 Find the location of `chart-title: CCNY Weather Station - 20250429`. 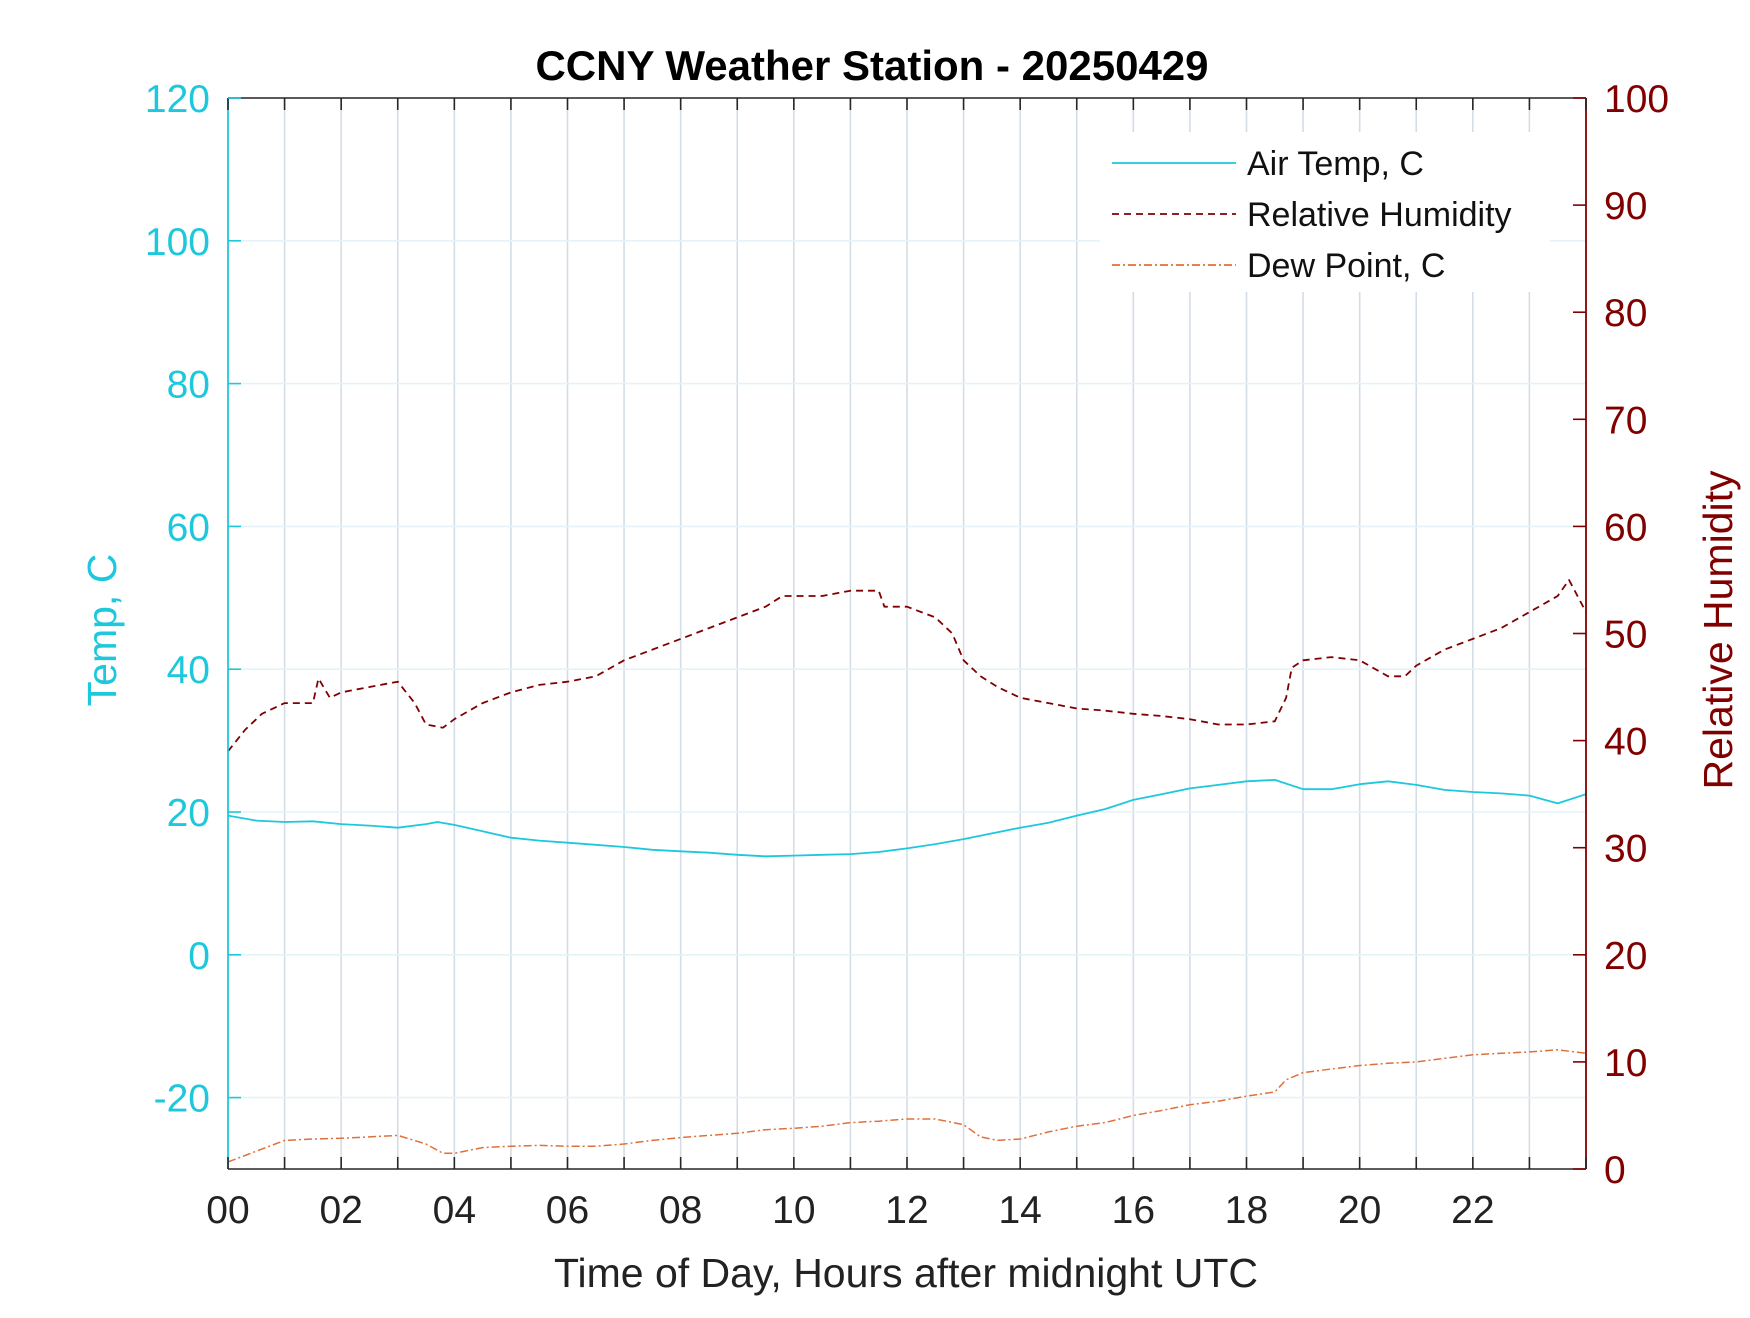

chart-title: CCNY Weather Station - 20250429 is located at coordinates (871, 65).